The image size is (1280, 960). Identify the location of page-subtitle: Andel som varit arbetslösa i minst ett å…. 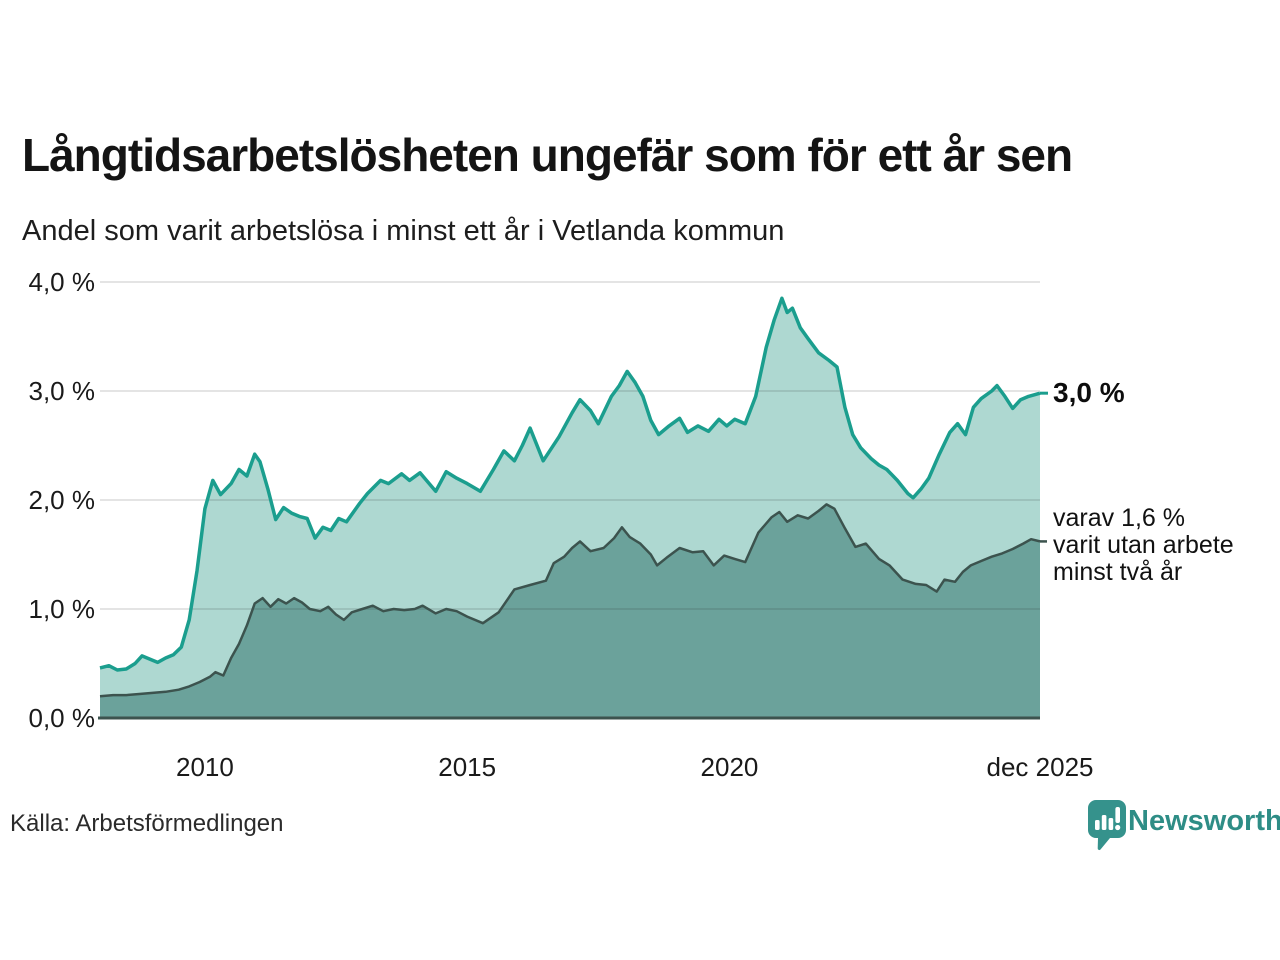
(403, 231).